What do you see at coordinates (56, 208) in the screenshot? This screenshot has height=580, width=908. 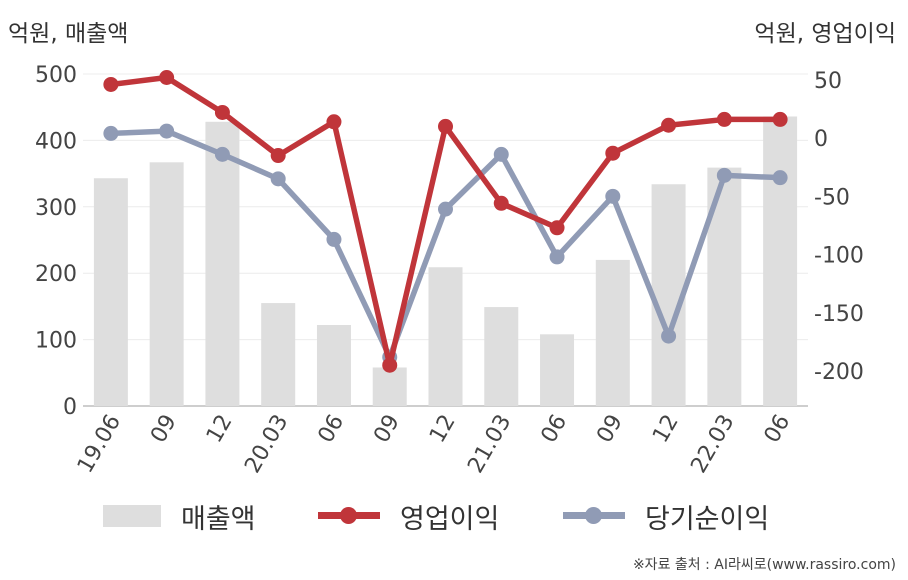 I see `left-tick-label: 300` at bounding box center [56, 208].